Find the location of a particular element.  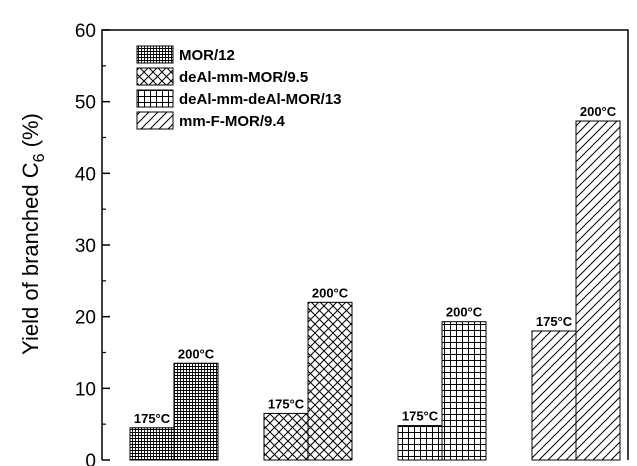

svg-text: Yield of branched C6 (%) is located at coordinates (33, 234).